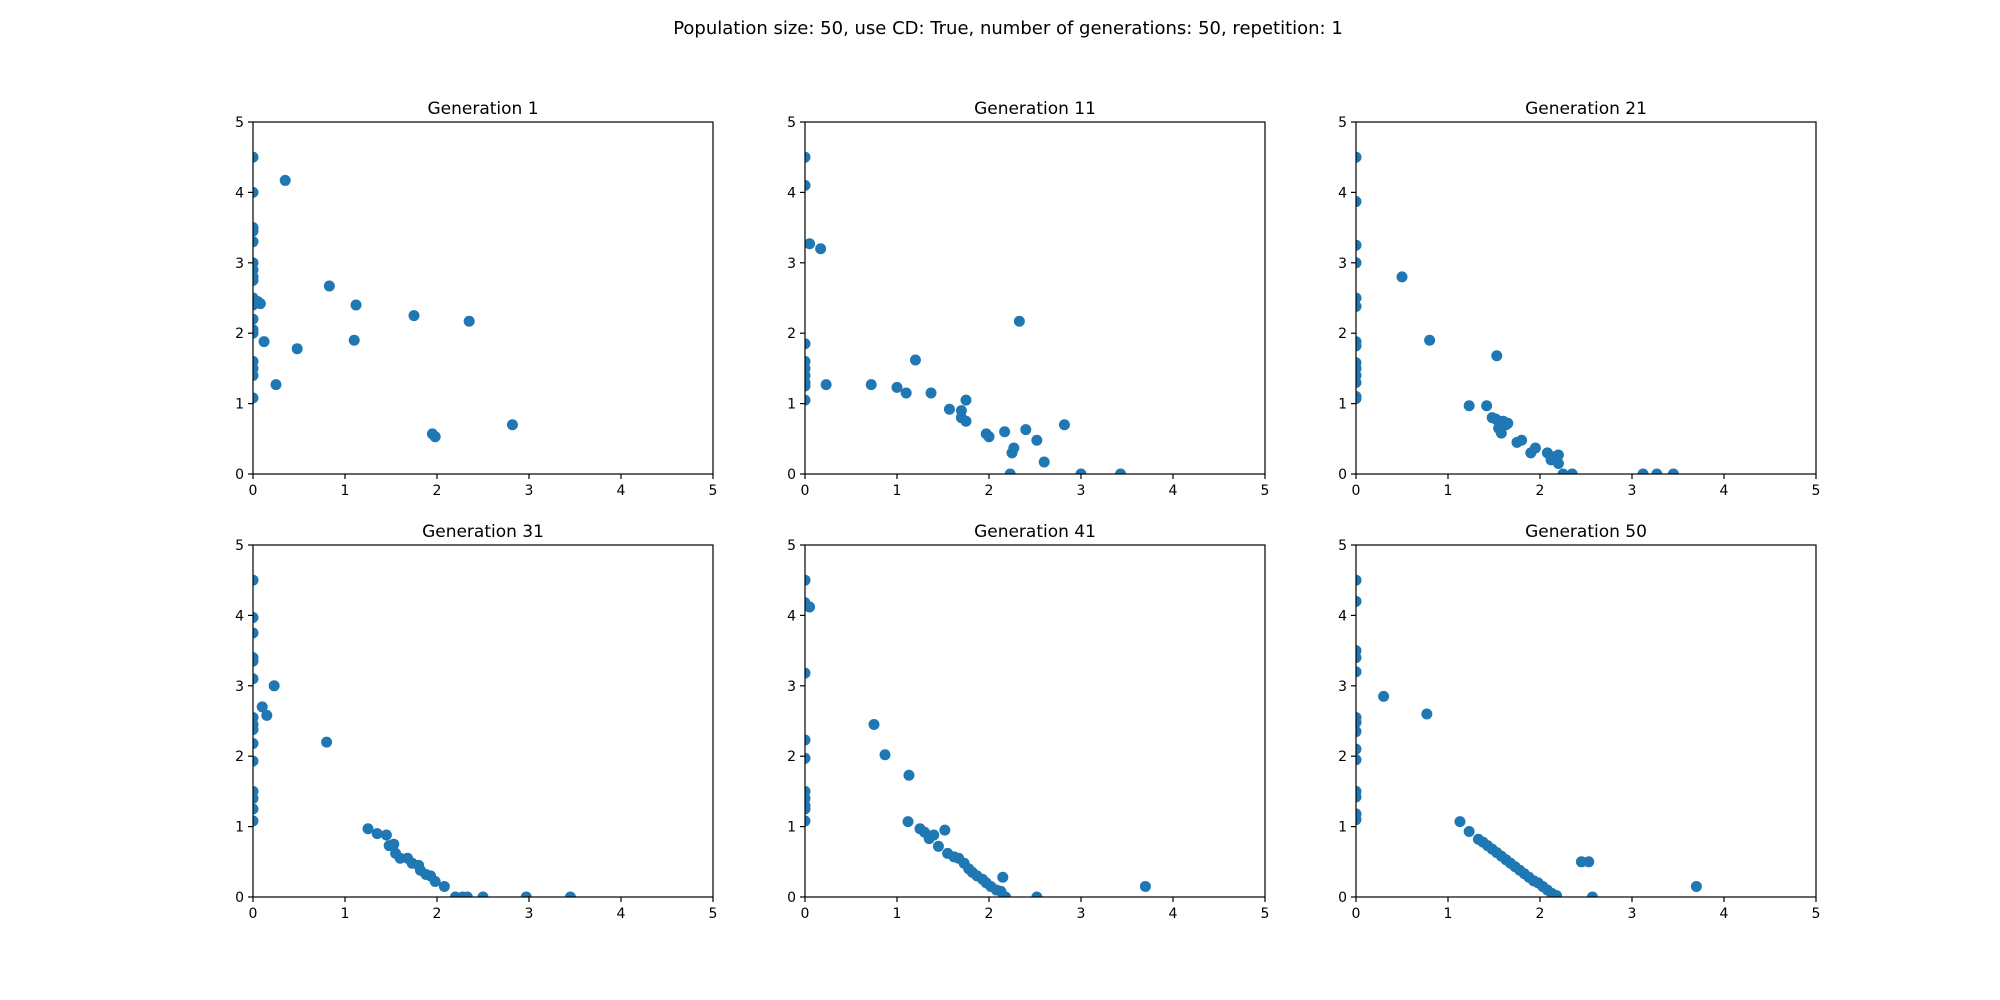 The image size is (2000, 1000). I want to click on subplot-6: Generation 50 0 1 2 3 4 5 0 1 2 3 4 5, so click(1579, 722).